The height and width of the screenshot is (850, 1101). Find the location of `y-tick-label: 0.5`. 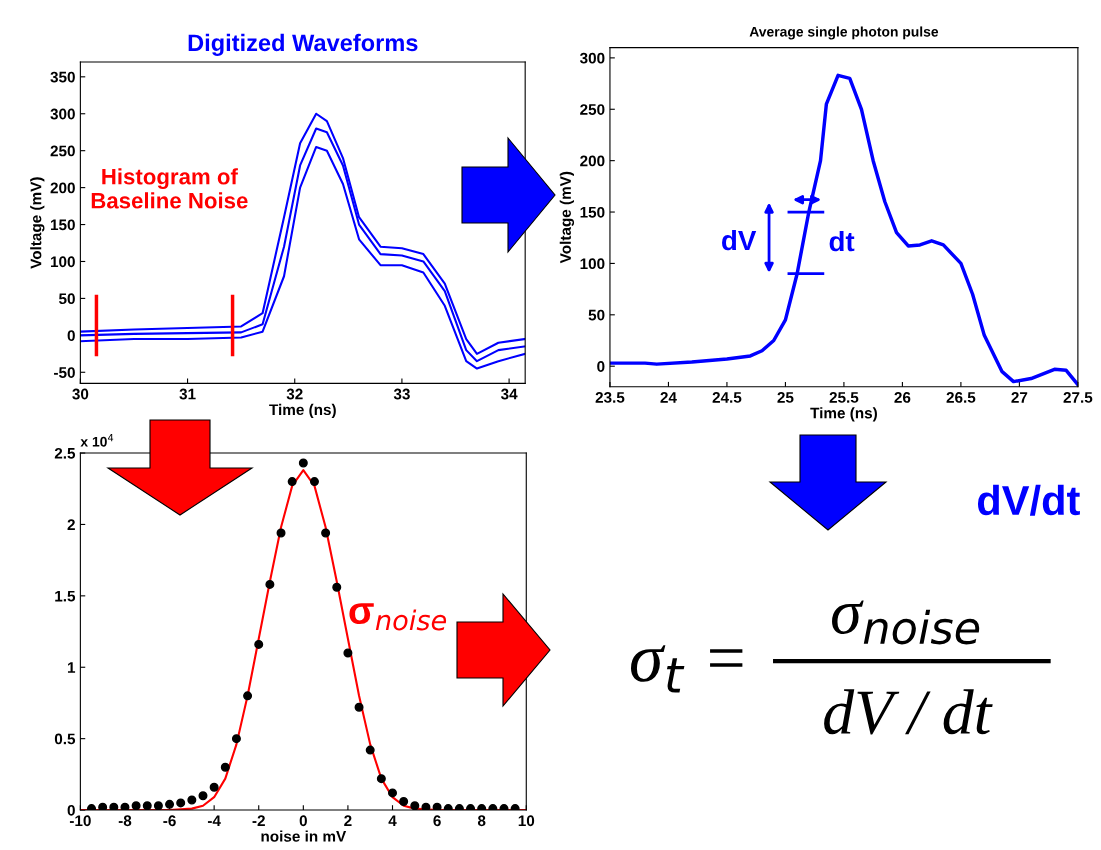

y-tick-label: 0.5 is located at coordinates (65, 739).